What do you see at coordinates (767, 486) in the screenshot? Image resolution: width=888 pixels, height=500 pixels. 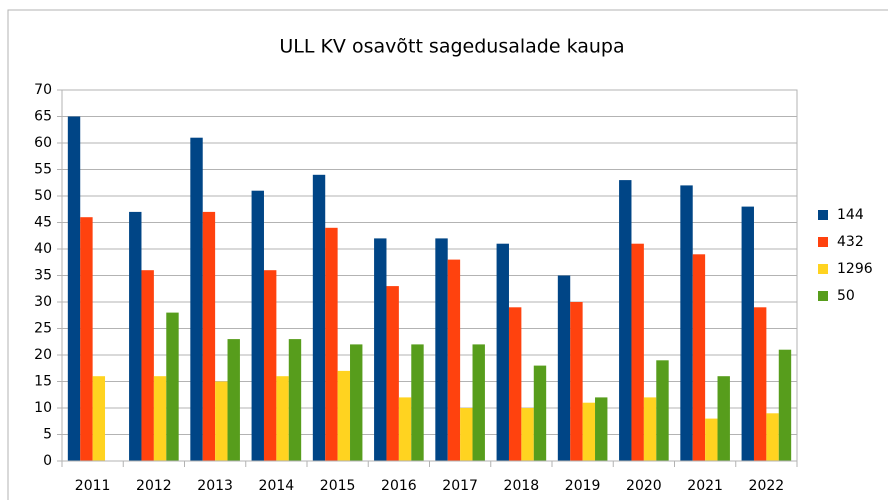 I see `x-tick-label: 2022` at bounding box center [767, 486].